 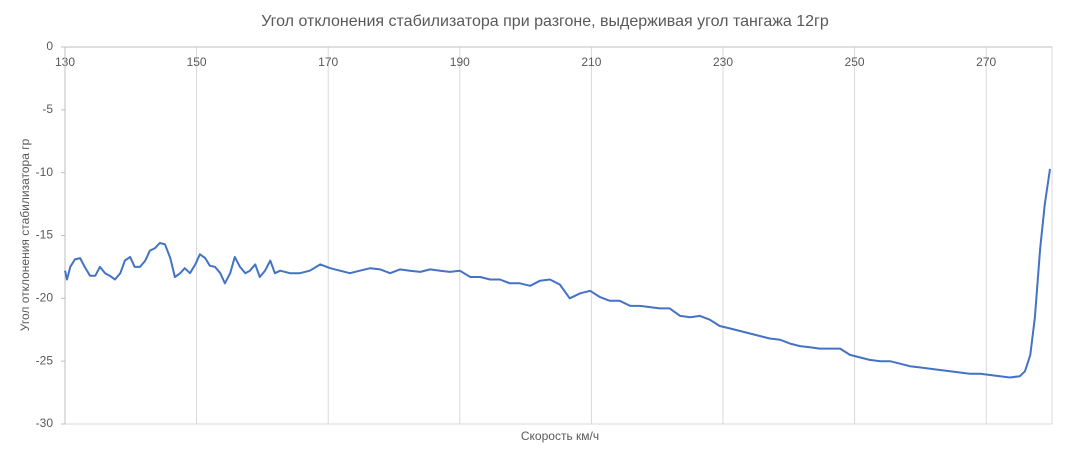 What do you see at coordinates (45, 423) in the screenshot?
I see `y-tick-label: -30` at bounding box center [45, 423].